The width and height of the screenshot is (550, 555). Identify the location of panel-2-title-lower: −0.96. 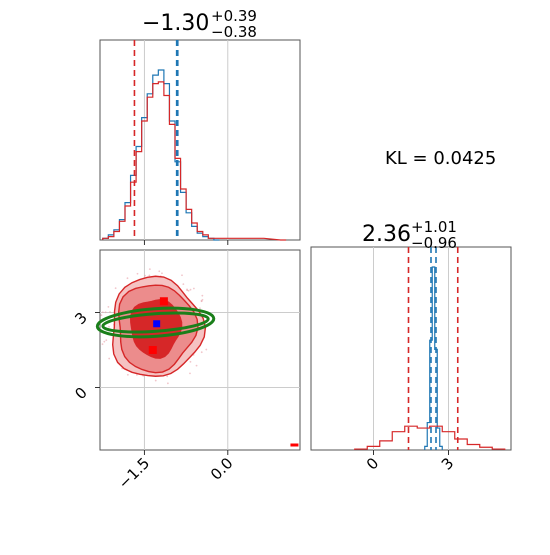
(434, 243).